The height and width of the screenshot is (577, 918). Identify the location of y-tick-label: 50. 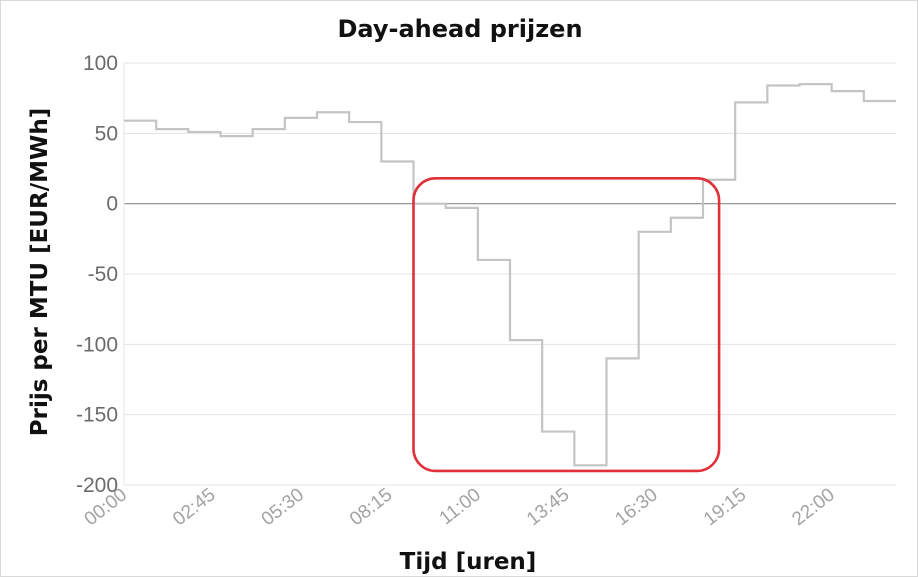
(106, 133).